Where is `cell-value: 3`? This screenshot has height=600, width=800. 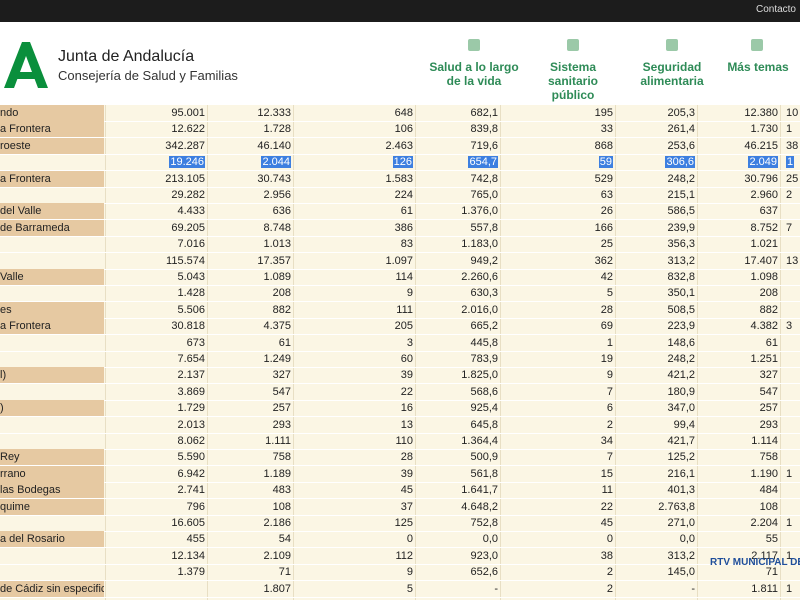 cell-value: 3 is located at coordinates (410, 343).